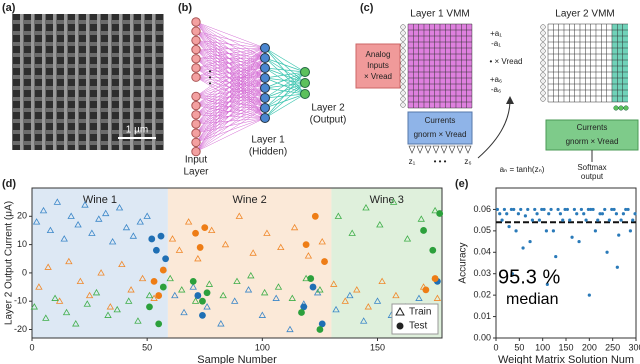 This screenshot has height=364, width=640. What do you see at coordinates (584, 14) in the screenshot?
I see `layer2-title: Layer 2 VMM` at bounding box center [584, 14].